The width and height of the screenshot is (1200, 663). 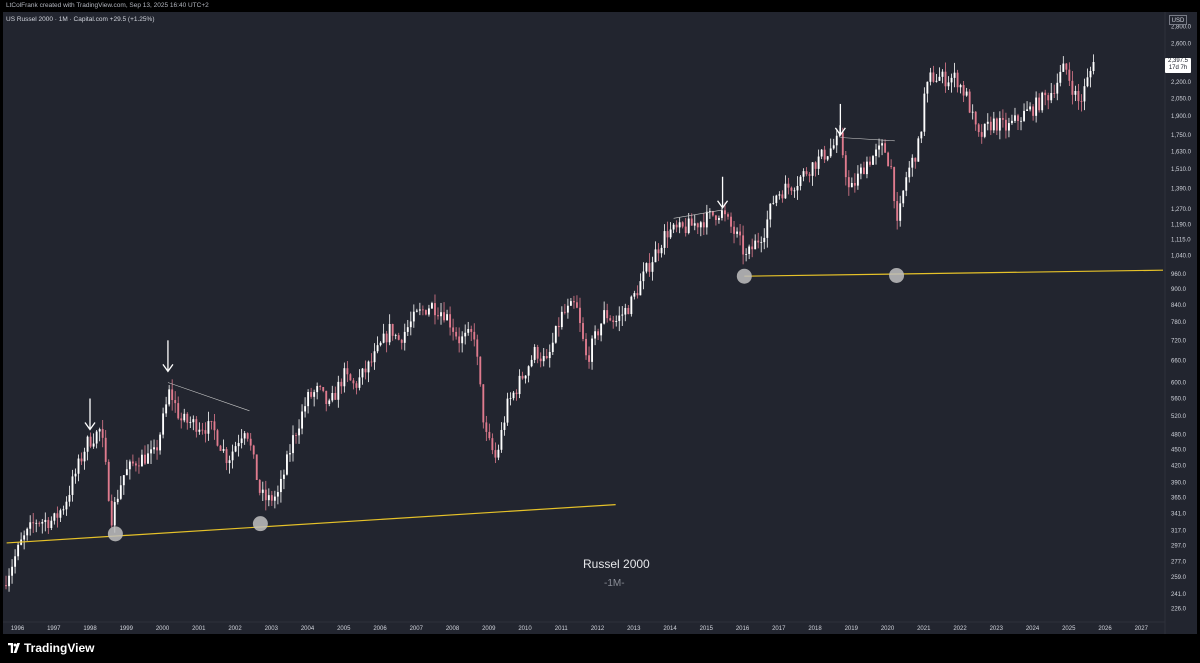 I want to click on x-tick-label: 2021, so click(x=924, y=629).